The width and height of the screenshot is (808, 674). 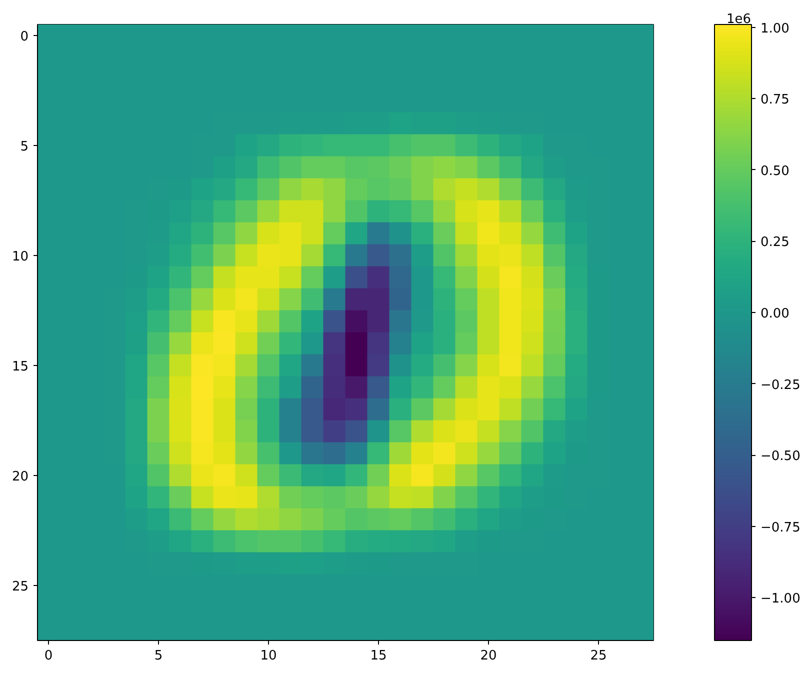 What do you see at coordinates (158, 656) in the screenshot?
I see `x-tick-label: 5` at bounding box center [158, 656].